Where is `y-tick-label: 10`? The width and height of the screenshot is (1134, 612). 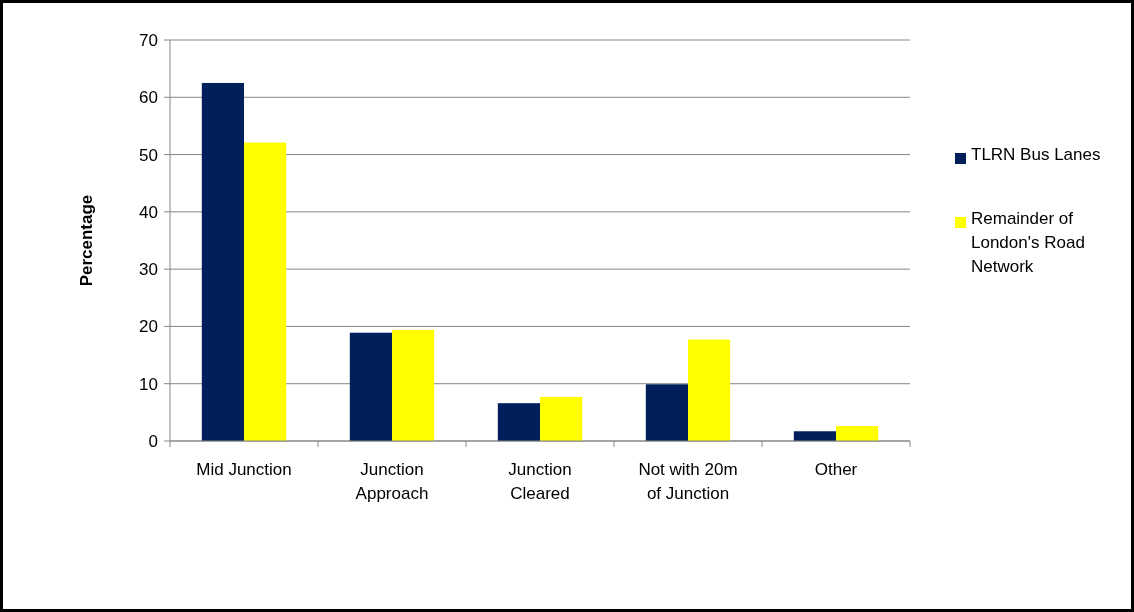 y-tick-label: 10 is located at coordinates (148, 384).